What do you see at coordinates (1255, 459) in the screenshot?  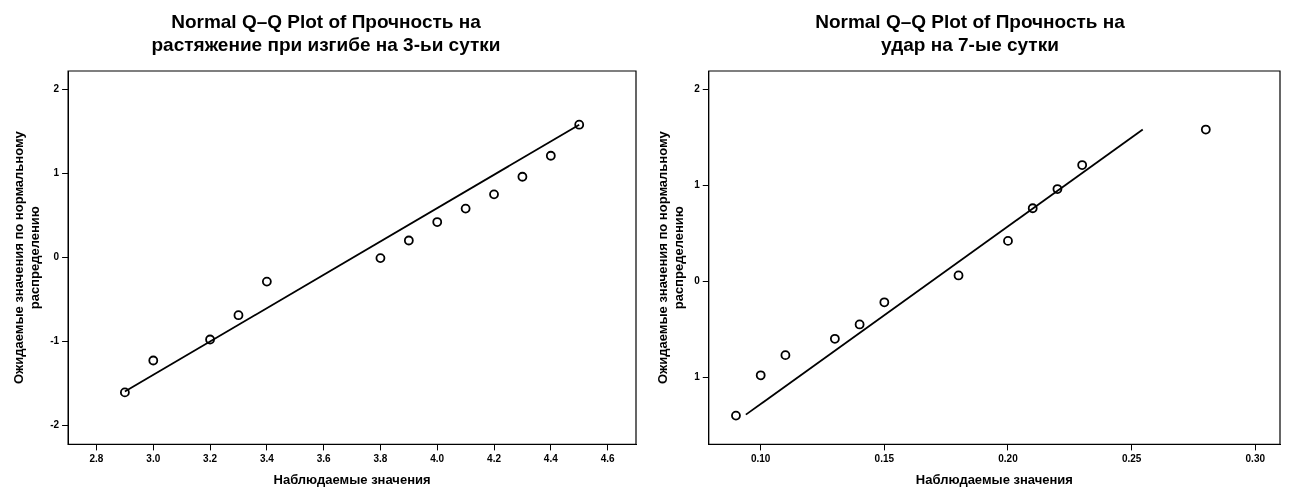 I see `x-tick-label: 0.30` at bounding box center [1255, 459].